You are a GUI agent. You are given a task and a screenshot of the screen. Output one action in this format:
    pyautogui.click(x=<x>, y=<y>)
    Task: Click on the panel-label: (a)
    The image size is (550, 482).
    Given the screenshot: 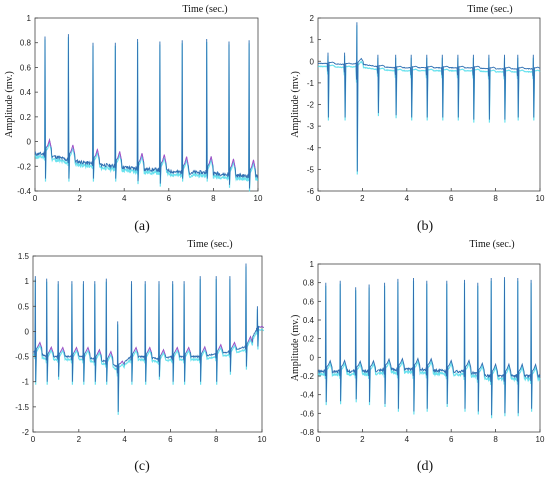 What is the action you would take?
    pyautogui.click(x=142, y=226)
    